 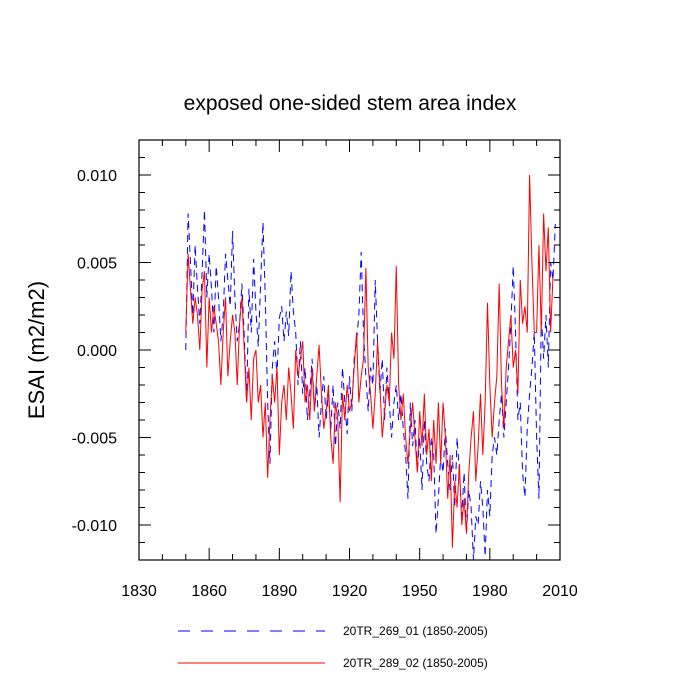 What do you see at coordinates (97, 351) in the screenshot?
I see `y-tick-label: 0.000` at bounding box center [97, 351].